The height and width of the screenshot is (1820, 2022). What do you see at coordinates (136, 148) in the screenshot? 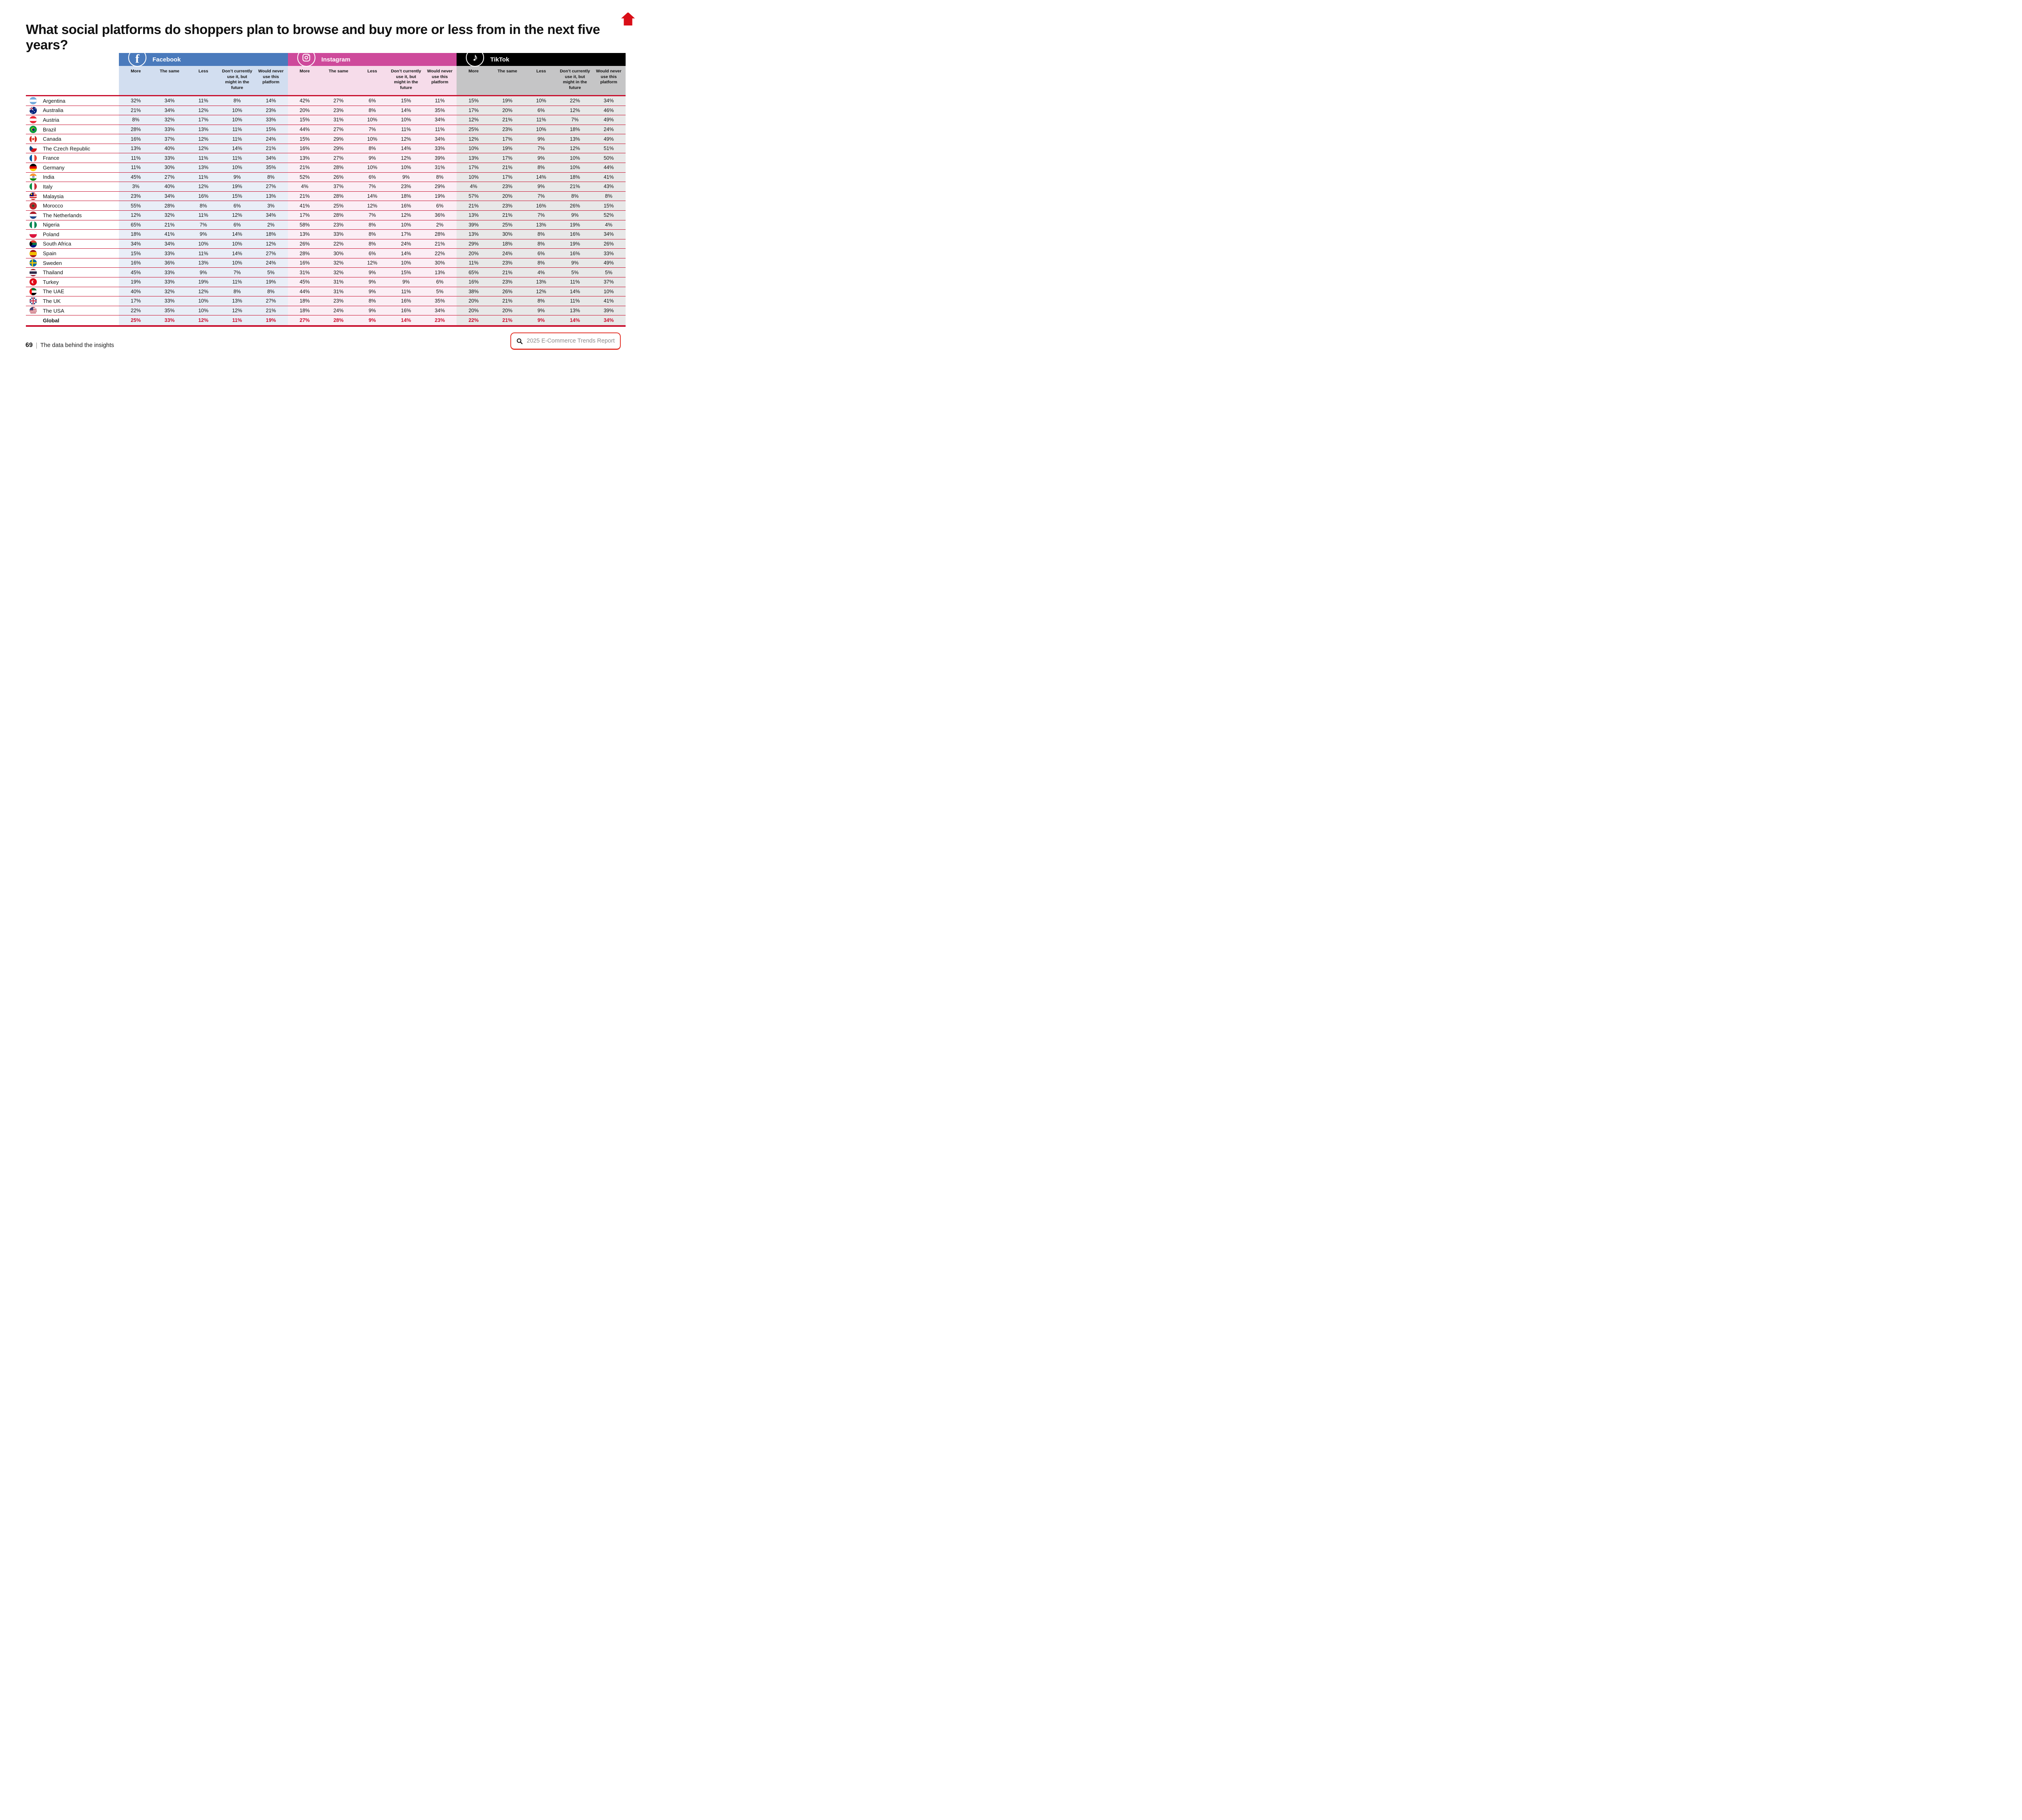
I see `value-cell-facebook: 13%` at bounding box center [136, 148].